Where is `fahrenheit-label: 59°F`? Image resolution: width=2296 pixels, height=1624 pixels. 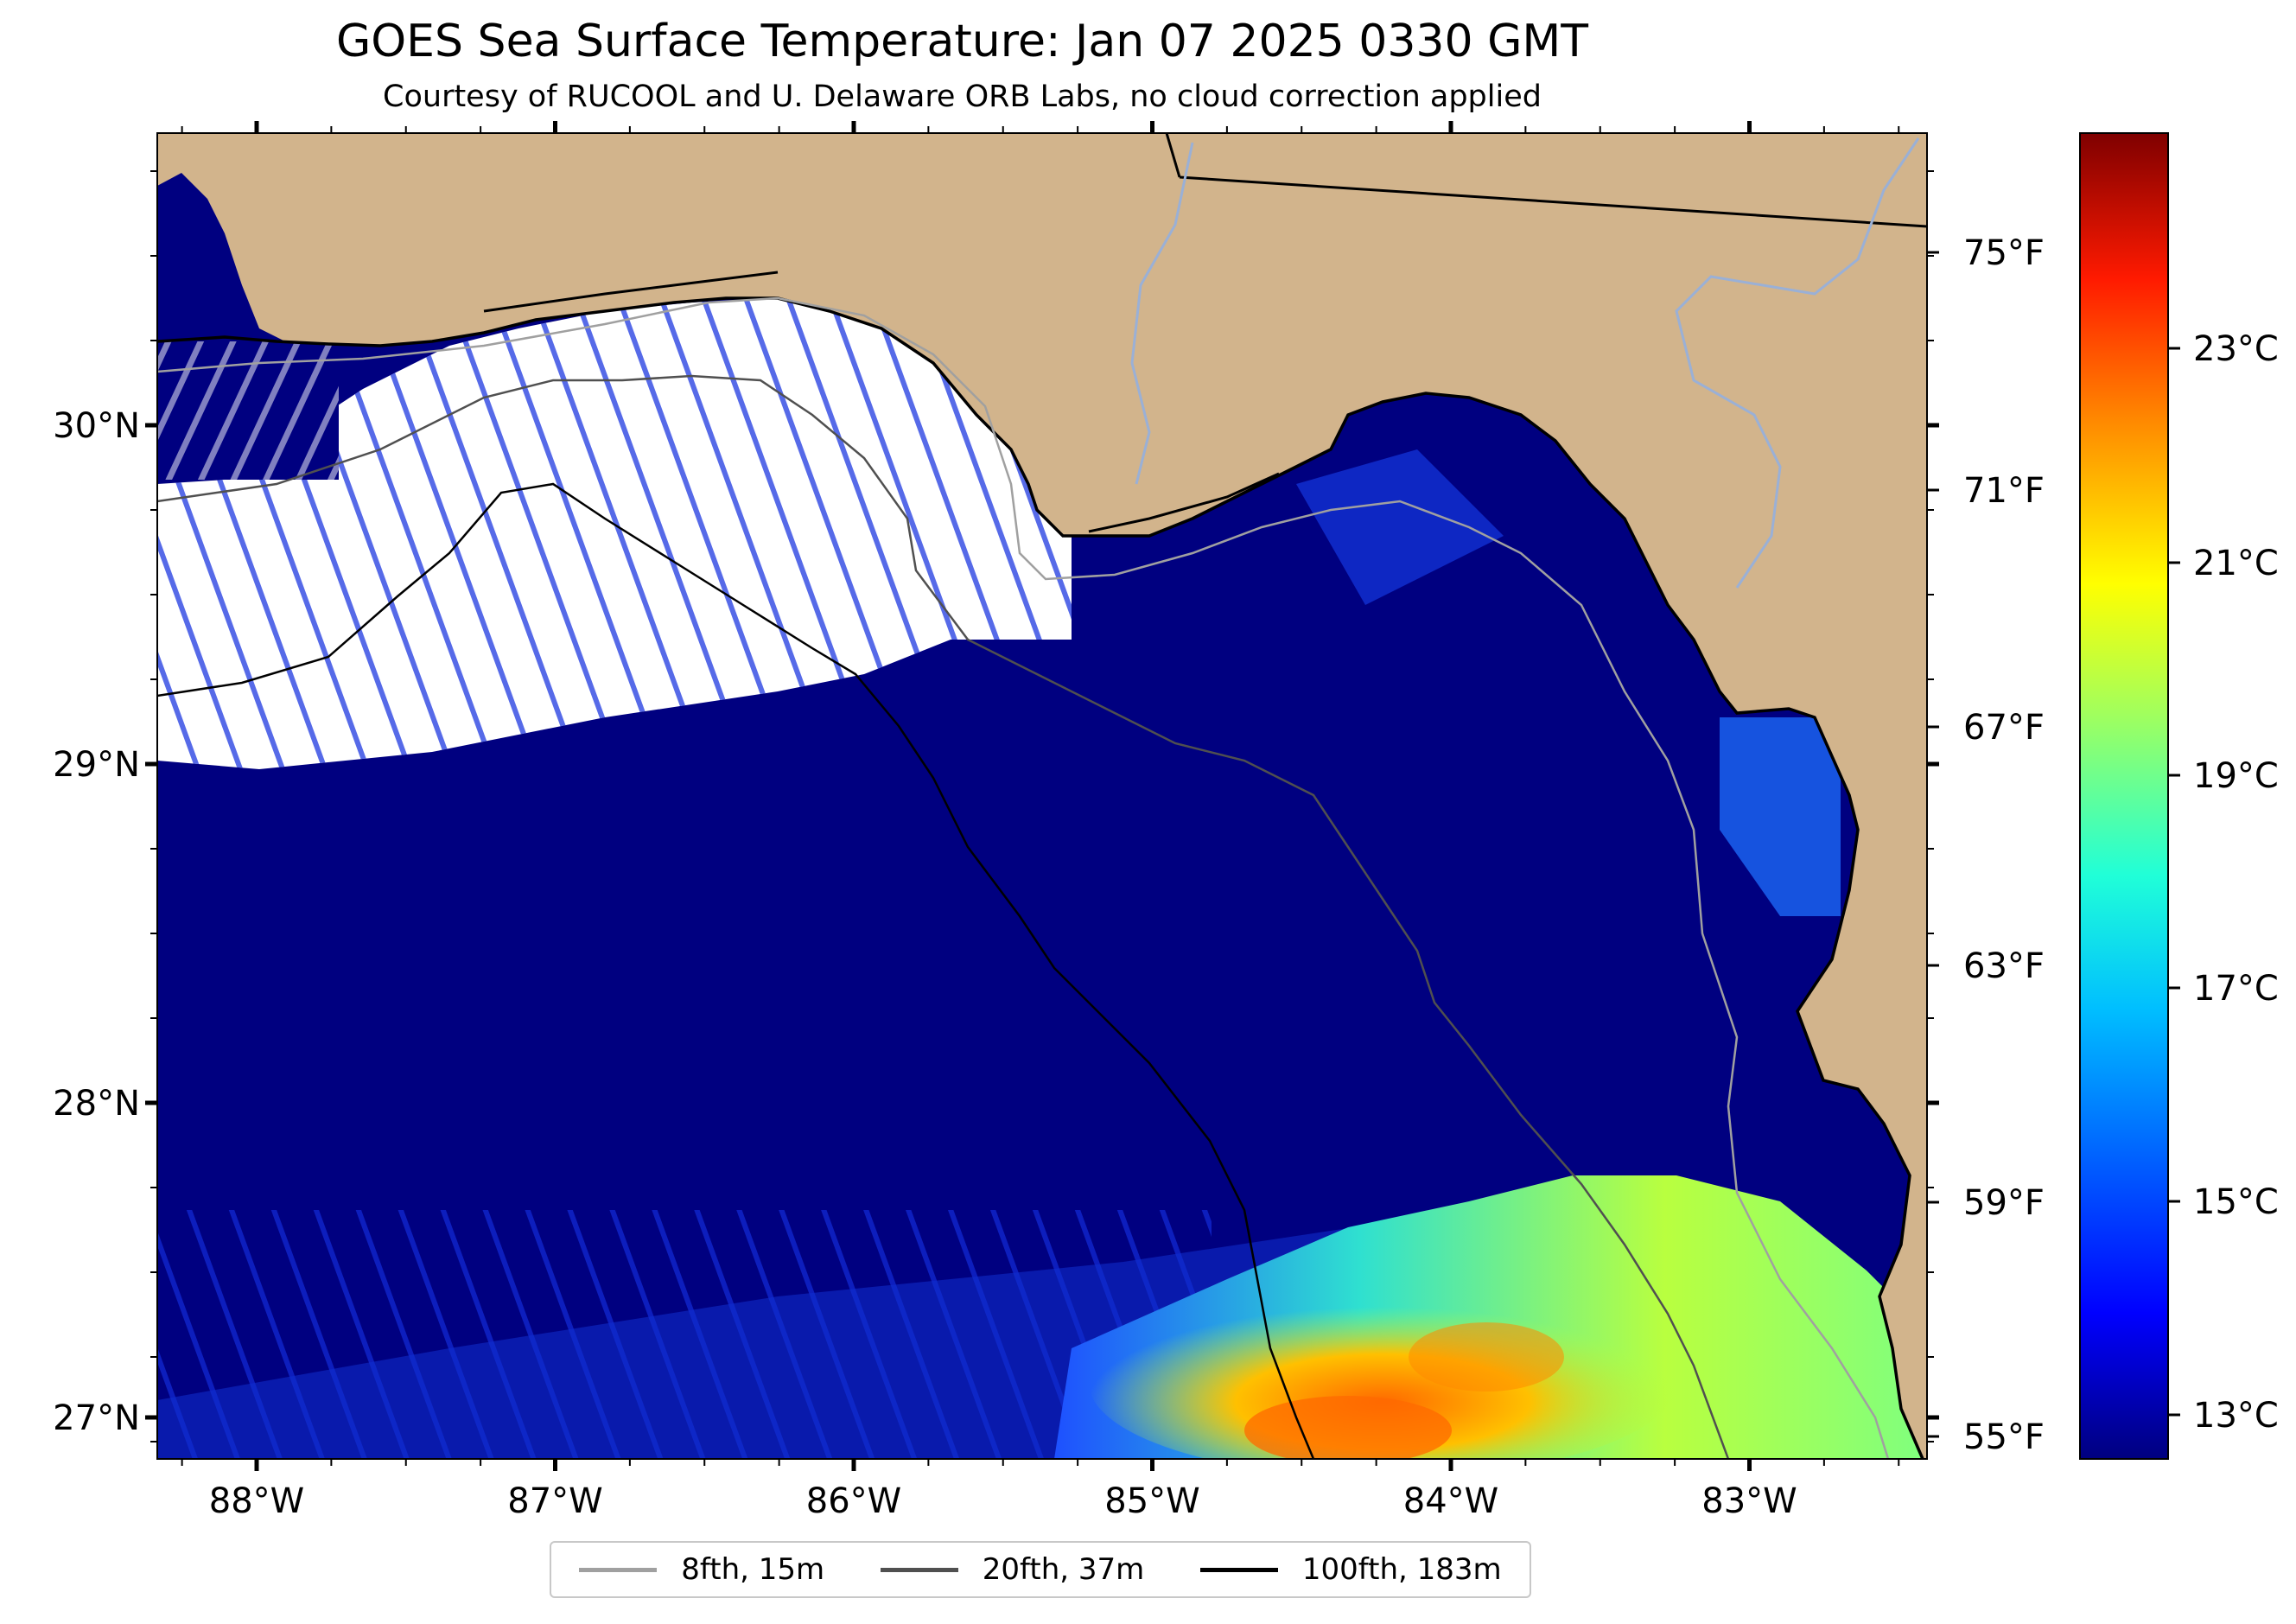
fahrenheit-label: 59°F is located at coordinates (2004, 1203).